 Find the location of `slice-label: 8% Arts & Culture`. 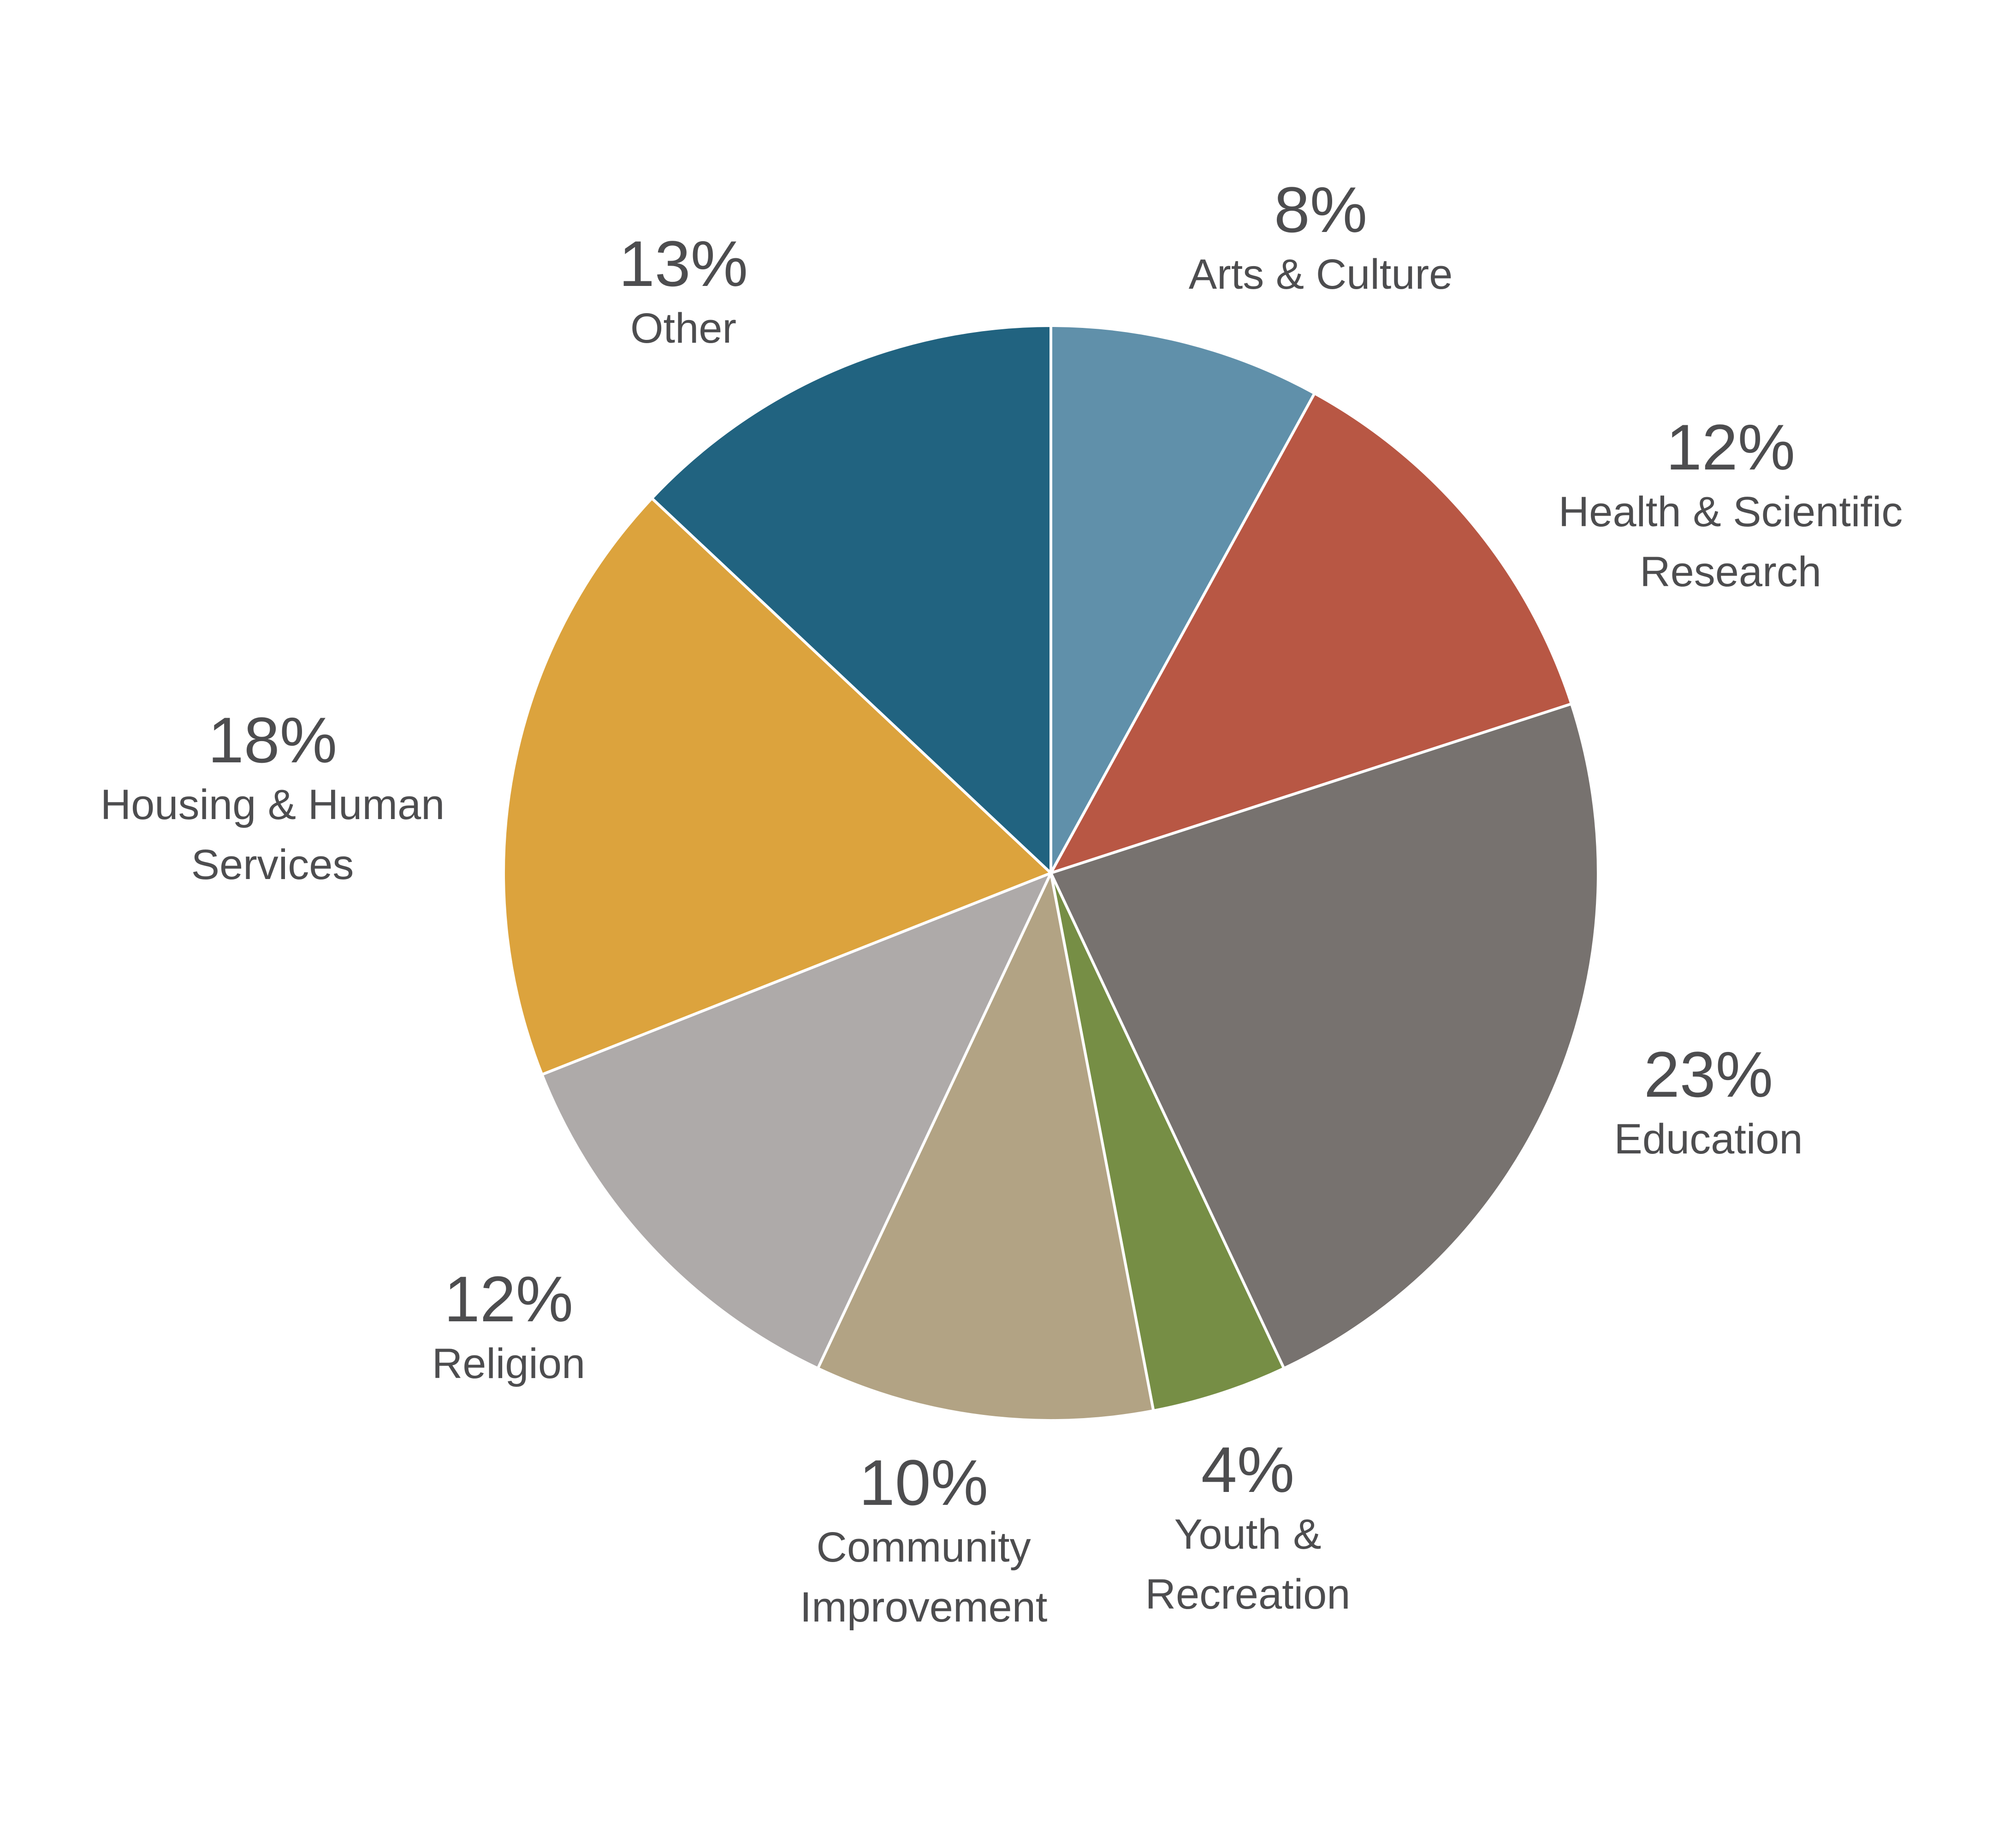

slice-label: 8% Arts & Culture is located at coordinates (1320, 239).